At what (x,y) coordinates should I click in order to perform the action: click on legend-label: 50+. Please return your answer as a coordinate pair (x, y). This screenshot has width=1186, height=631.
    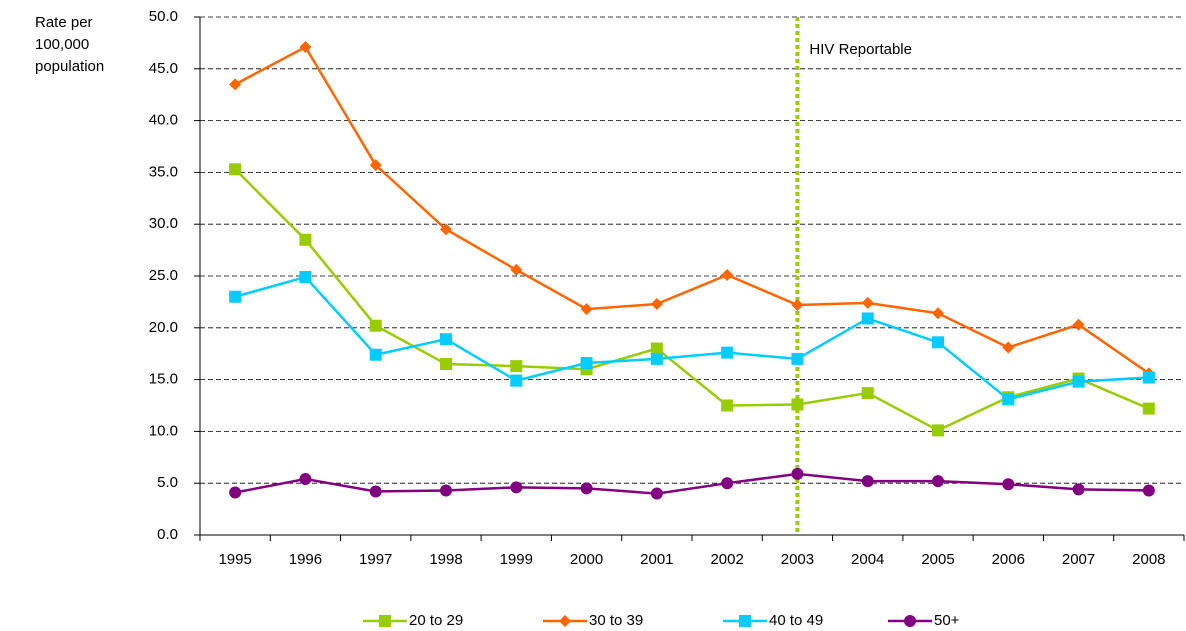
    Looking at the image, I should click on (947, 620).